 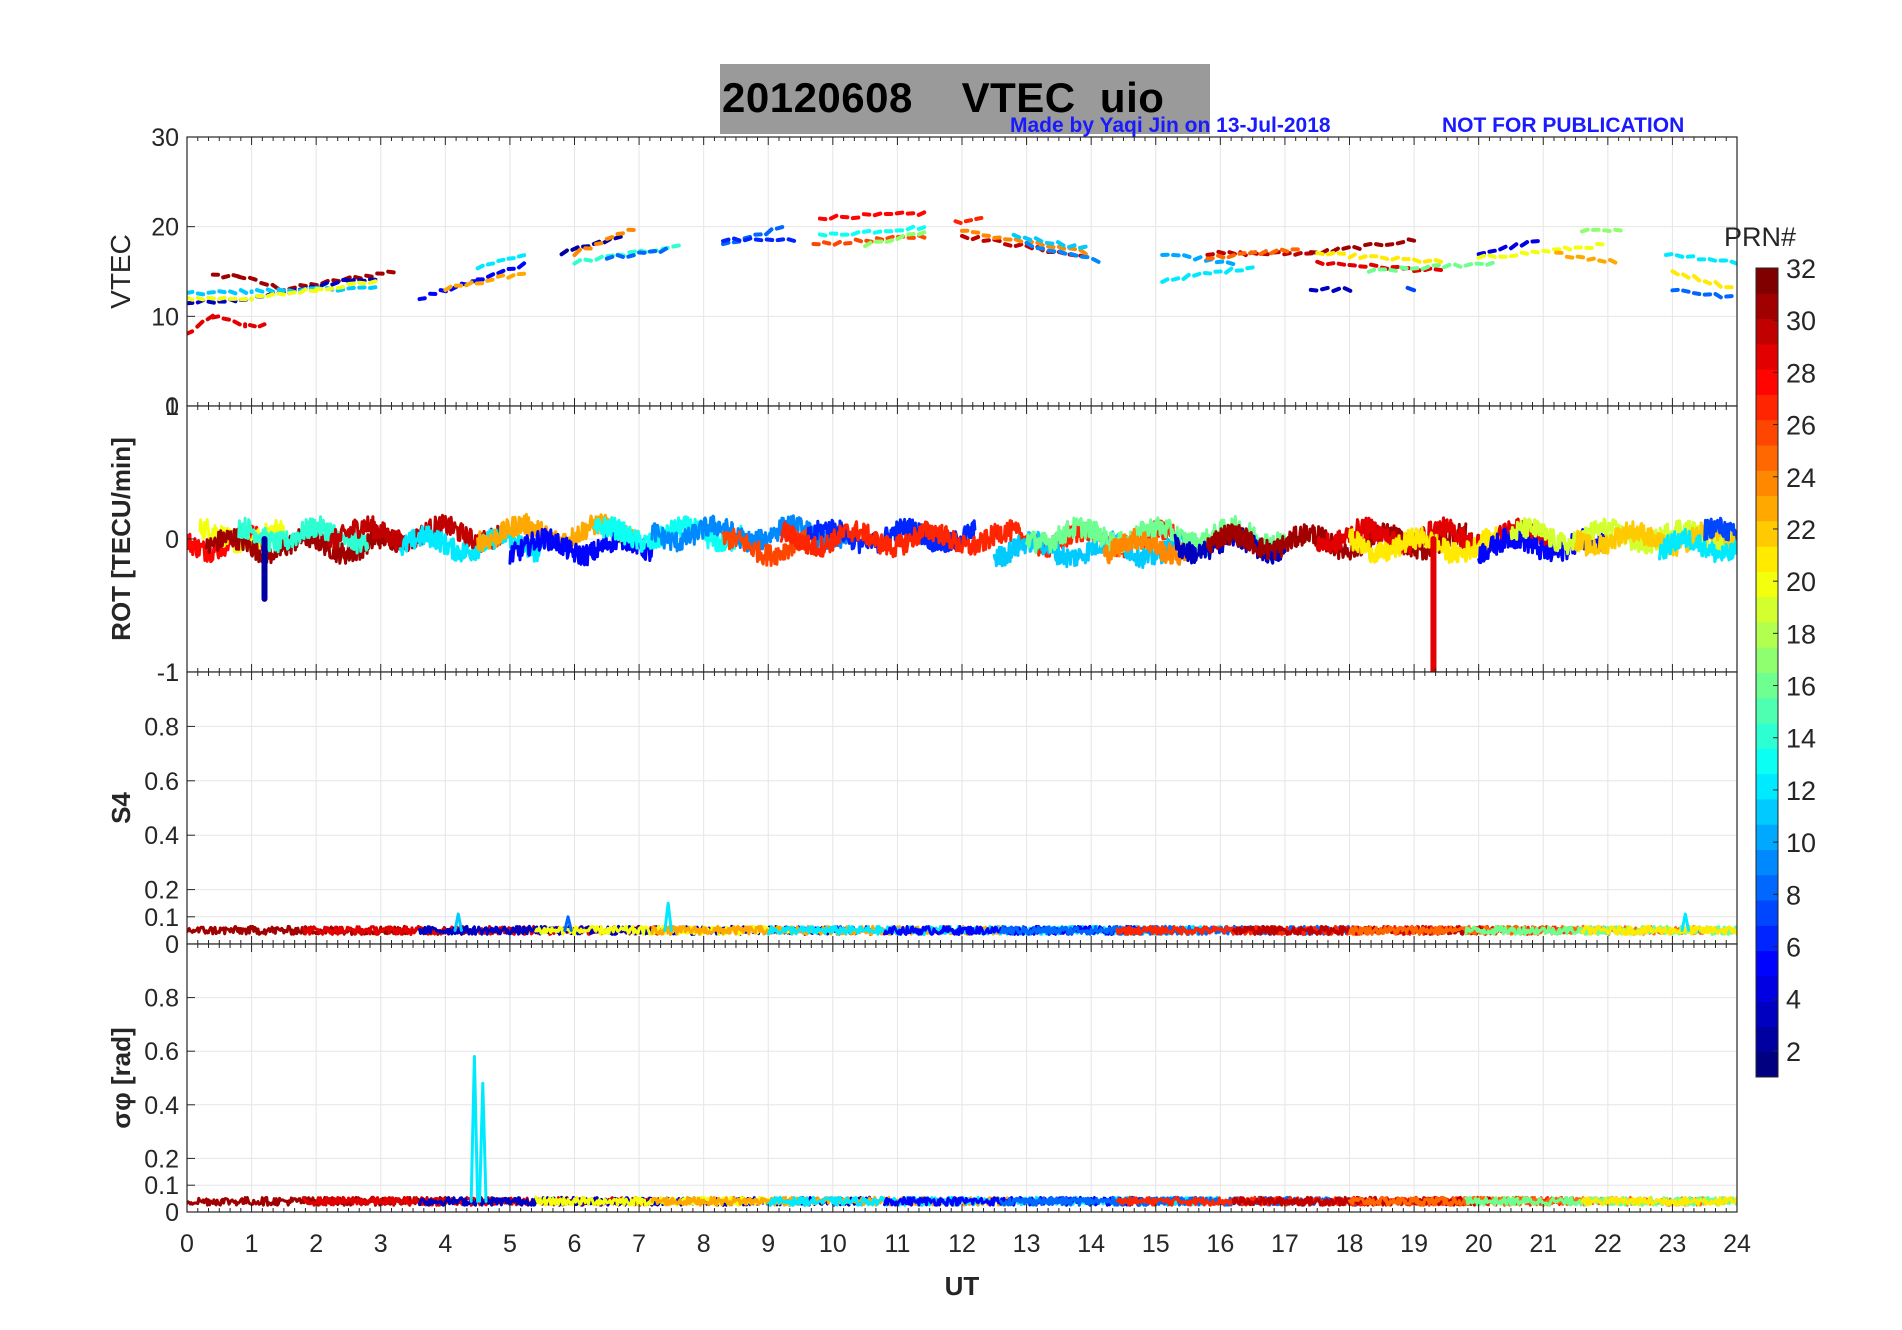 I want to click on colorbar-tick-label: 16, so click(x=1801, y=687).